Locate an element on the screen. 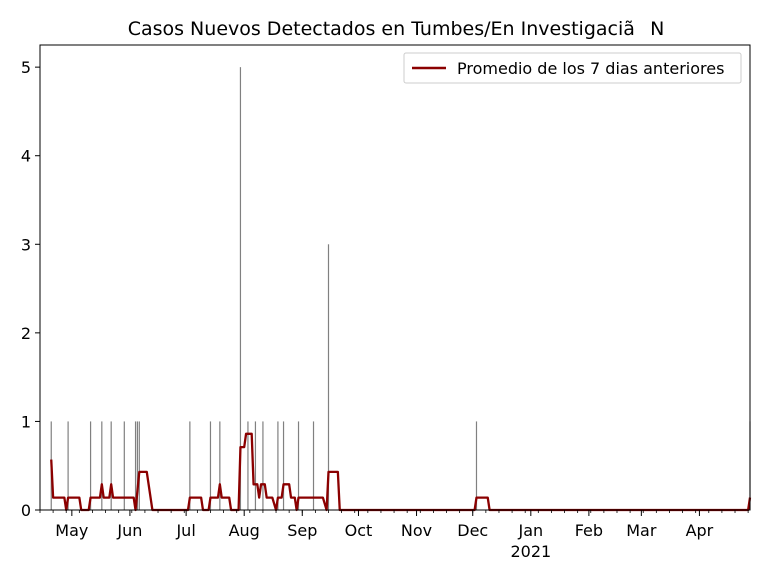 The height and width of the screenshot is (576, 768). y-tick-label: 1 is located at coordinates (26, 421).